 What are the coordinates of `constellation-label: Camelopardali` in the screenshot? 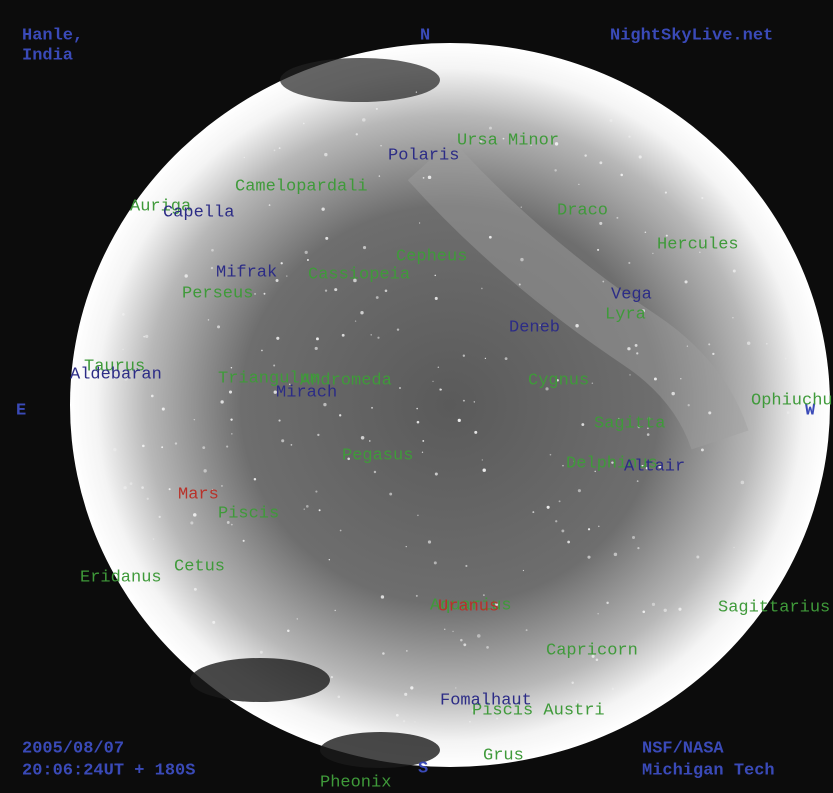 It's located at (301, 186).